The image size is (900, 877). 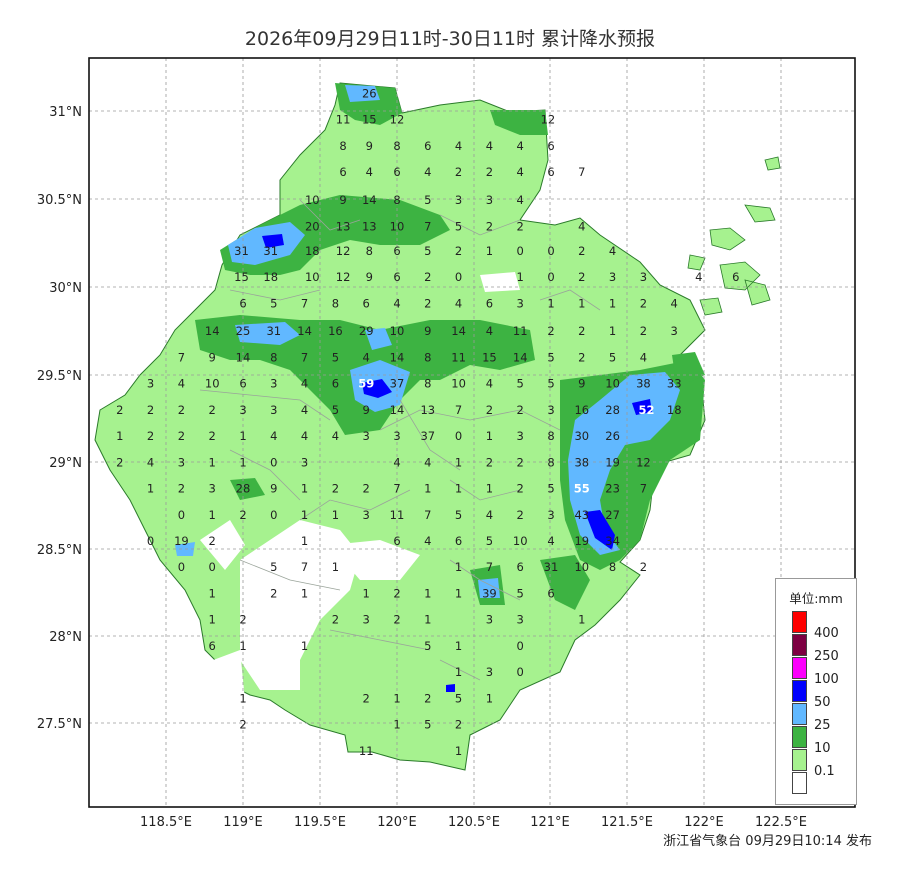 What do you see at coordinates (767, 841) in the screenshot?
I see `issuer-note: 浙江省气象台 09月29日10:14 发布` at bounding box center [767, 841].